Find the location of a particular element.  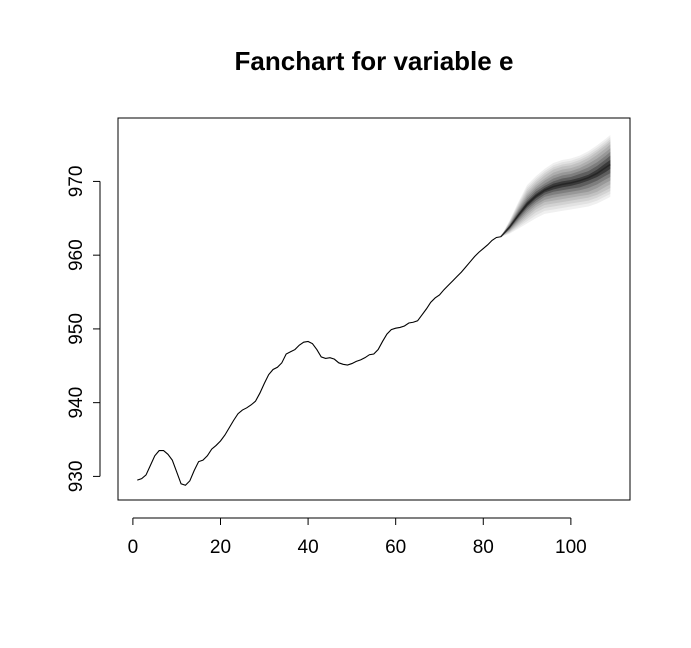

x-axis: 0 20 40 60 80 100 is located at coordinates (357, 537).